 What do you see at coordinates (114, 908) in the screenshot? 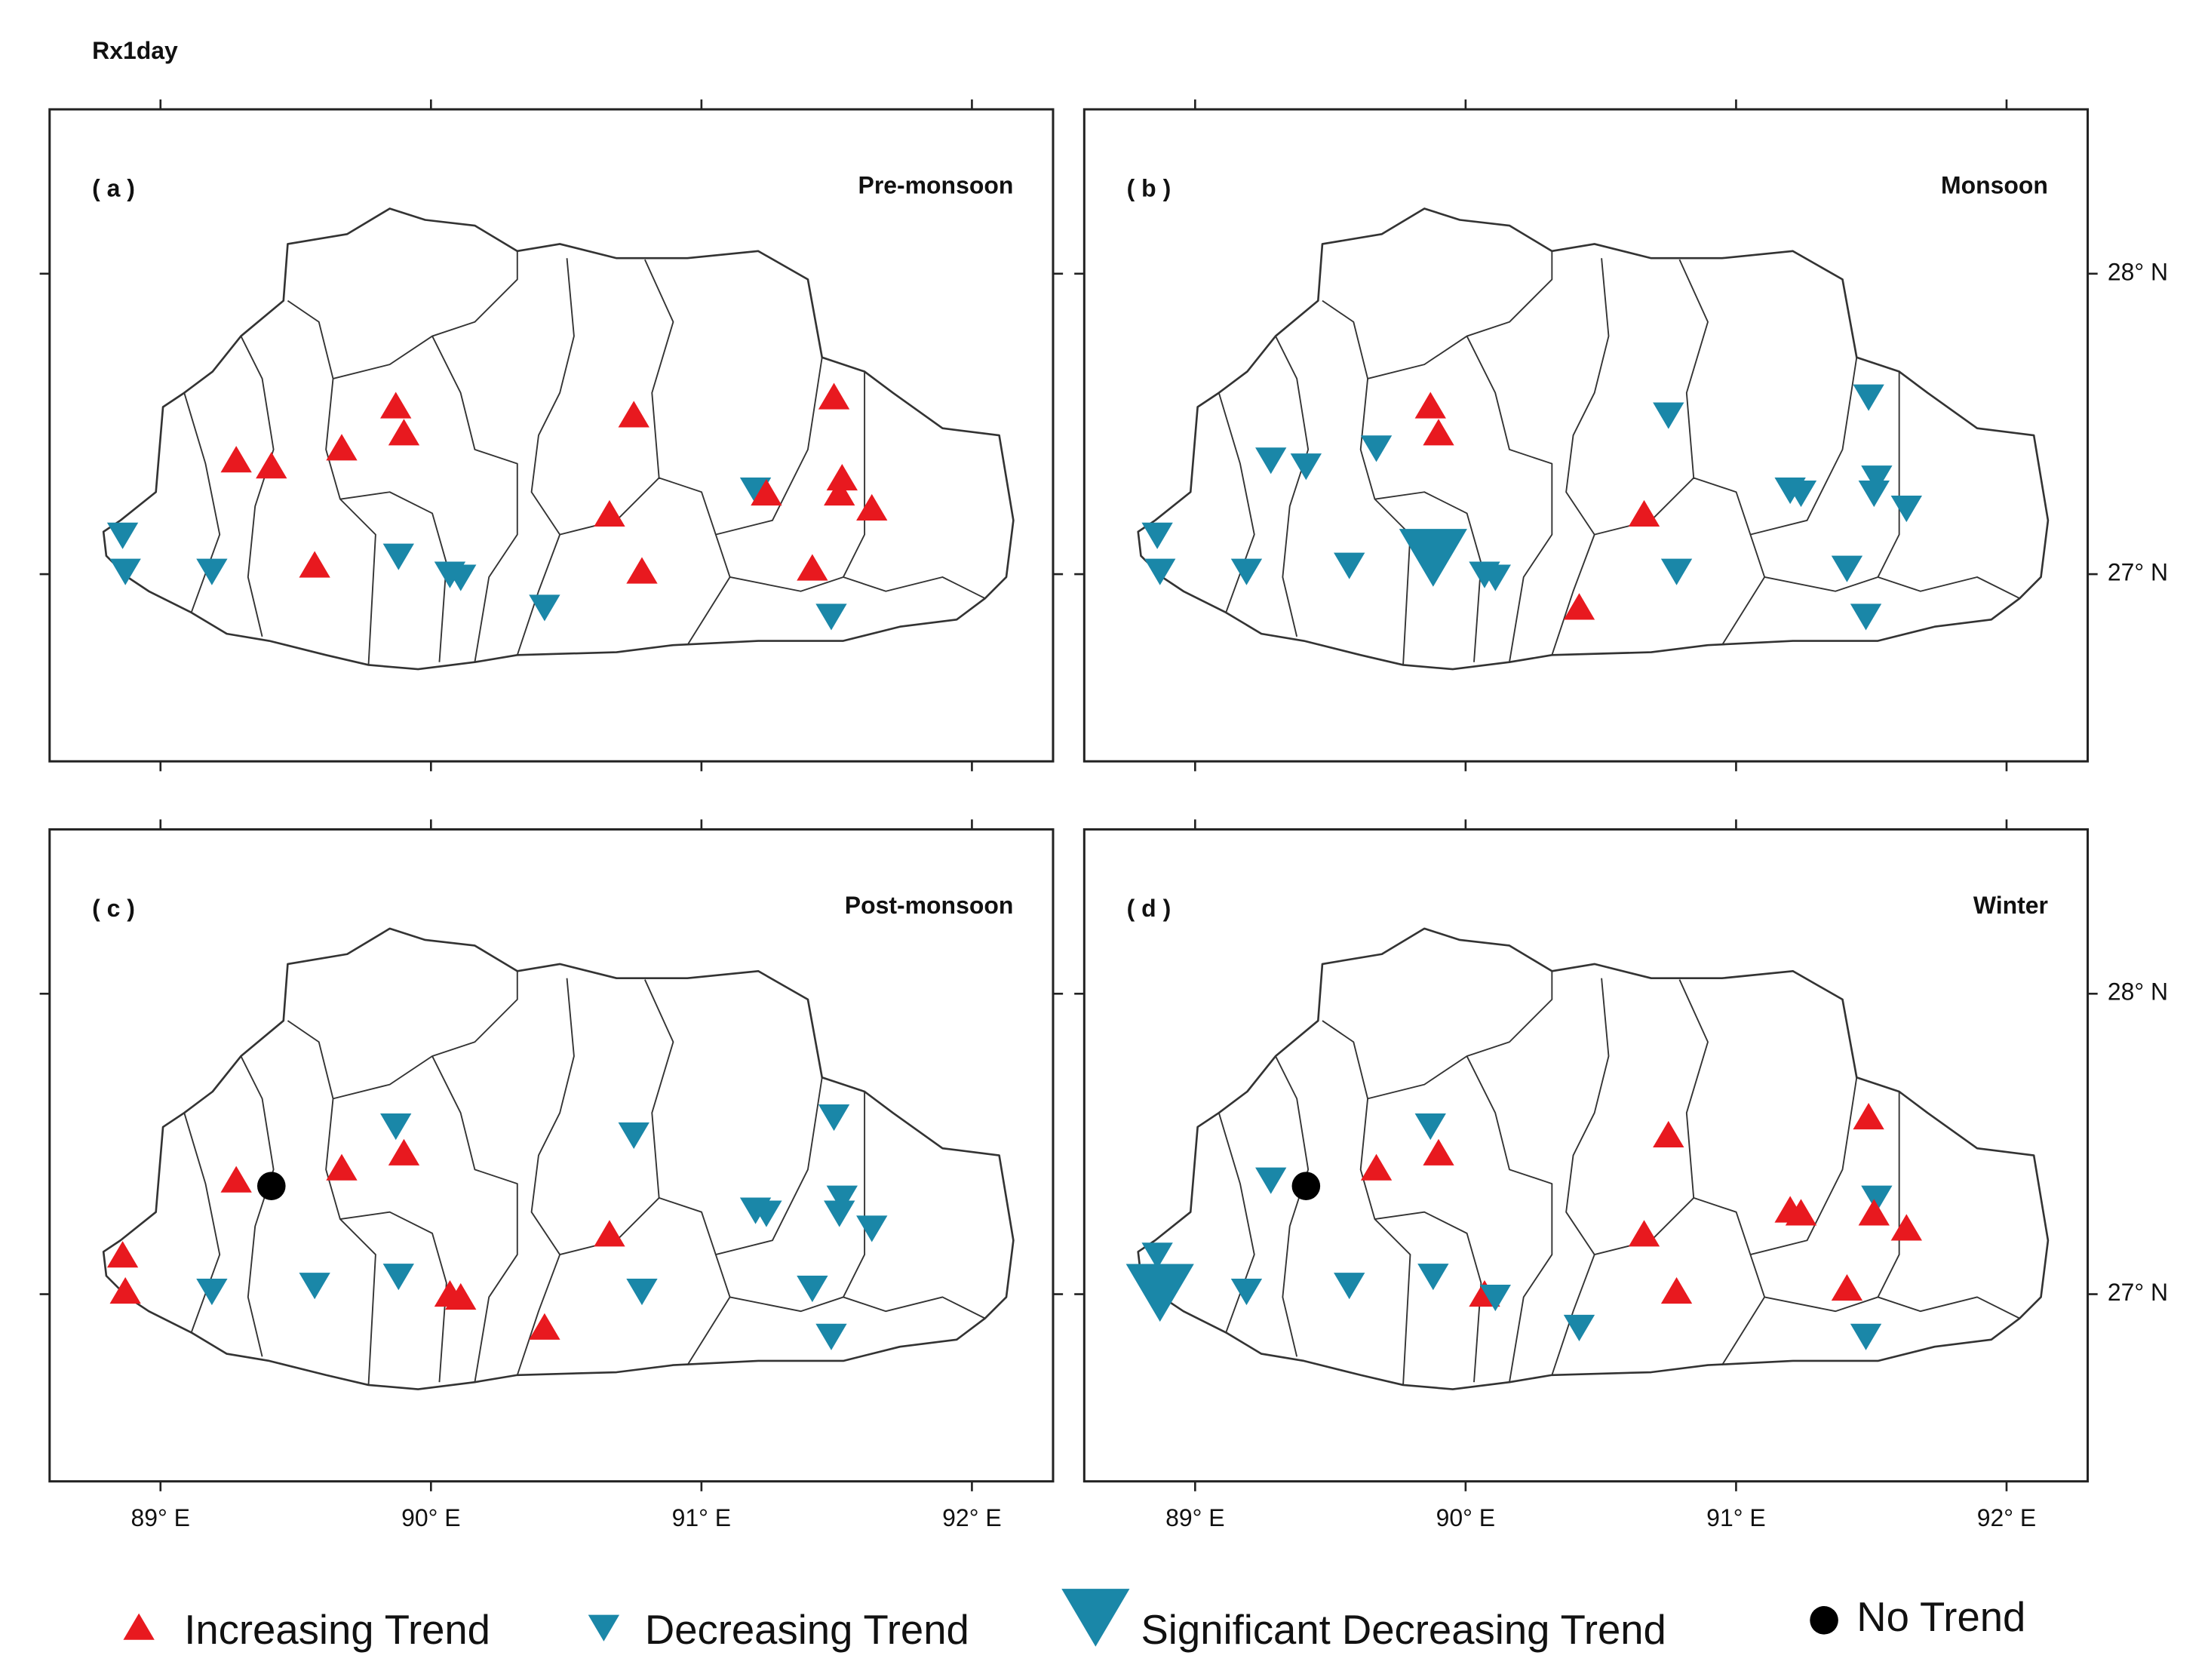
I see `panel-label: ( c )` at bounding box center [114, 908].